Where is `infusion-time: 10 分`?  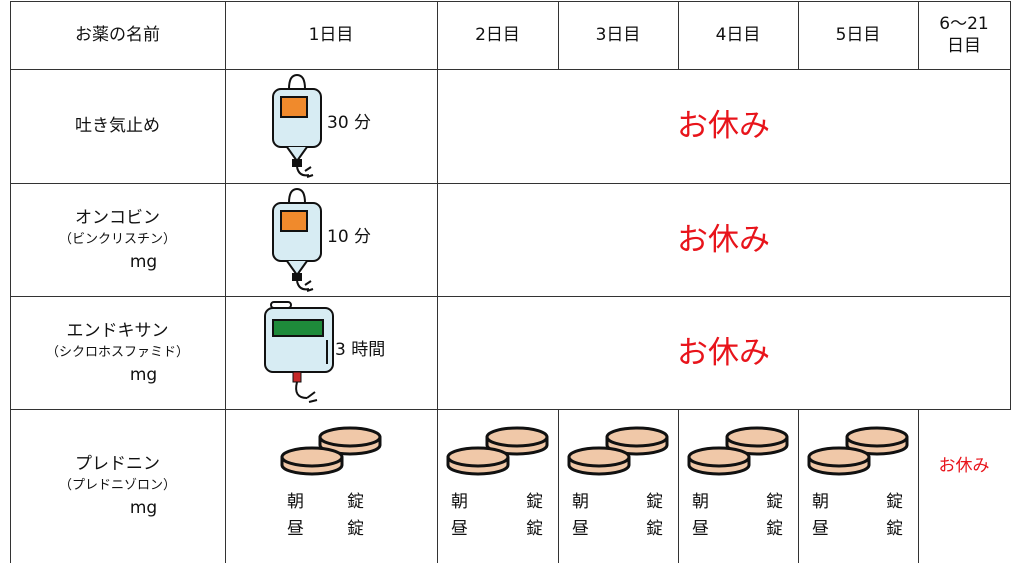 infusion-time: 10 分 is located at coordinates (349, 236).